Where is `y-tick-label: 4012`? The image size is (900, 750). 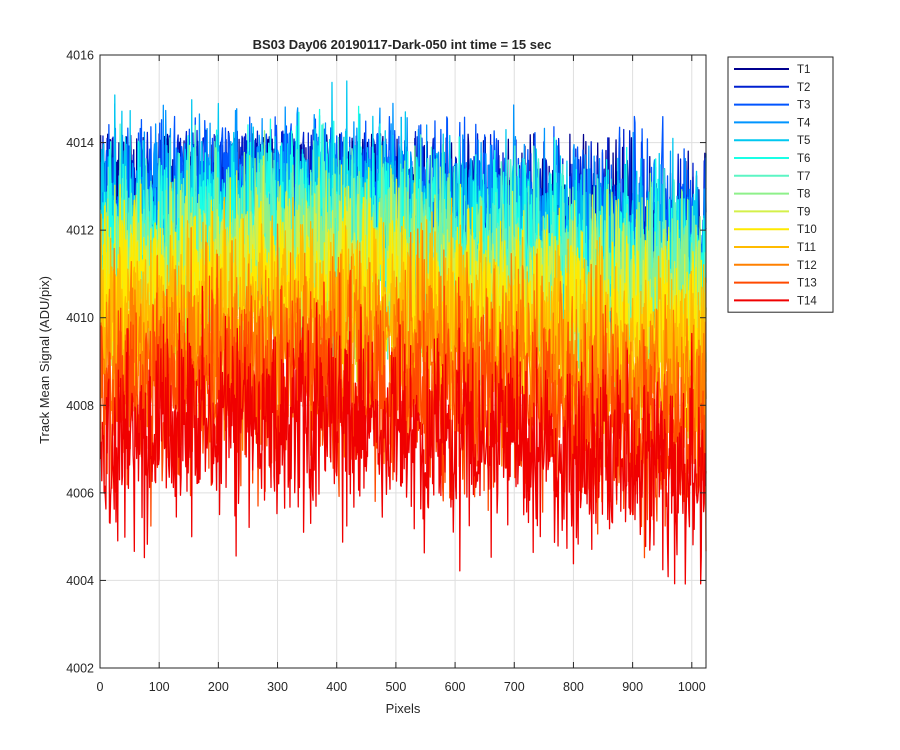 y-tick-label: 4012 is located at coordinates (80, 231).